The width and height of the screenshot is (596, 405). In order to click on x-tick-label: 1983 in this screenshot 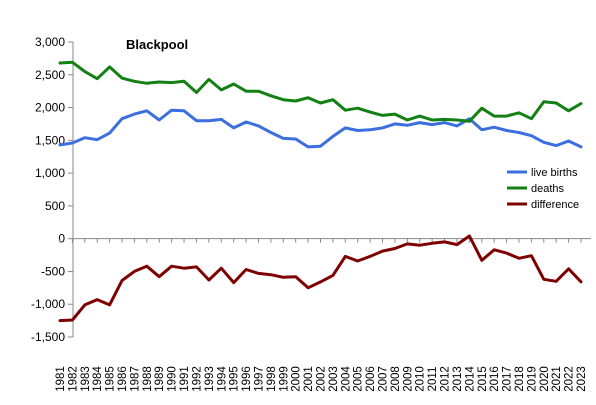, I will do `click(86, 379)`.